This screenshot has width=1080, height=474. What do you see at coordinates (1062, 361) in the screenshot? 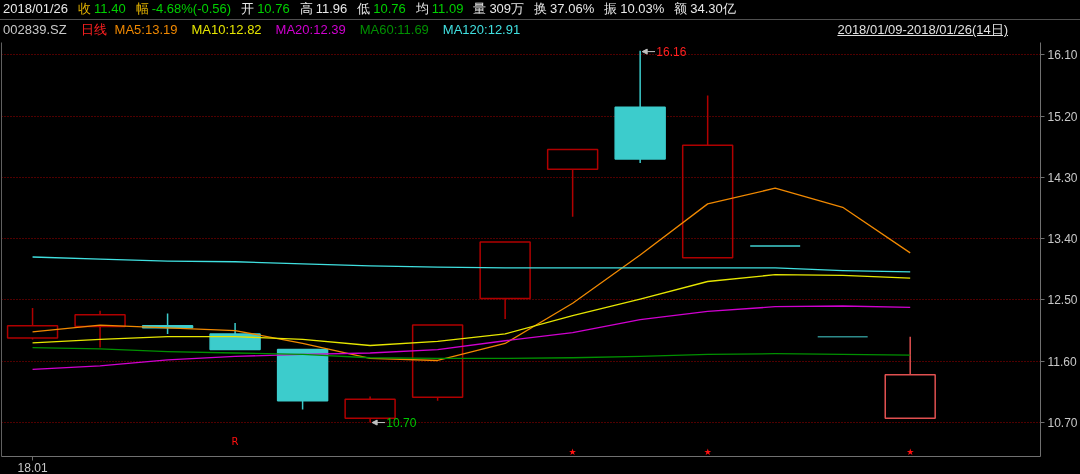
I see `y-tick-label: 11.60` at bounding box center [1062, 361].